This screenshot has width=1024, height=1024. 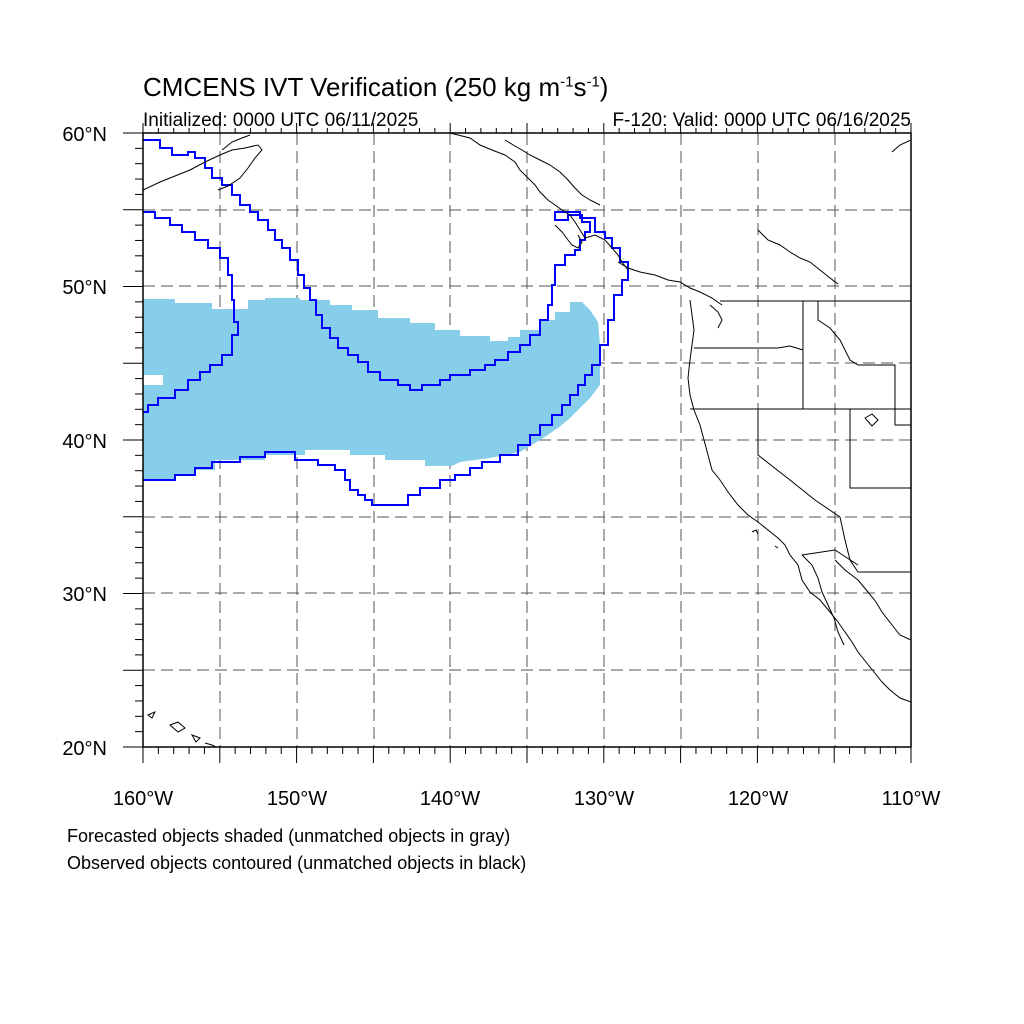 I want to click on lon-label-160w: 160°W, so click(x=143, y=799).